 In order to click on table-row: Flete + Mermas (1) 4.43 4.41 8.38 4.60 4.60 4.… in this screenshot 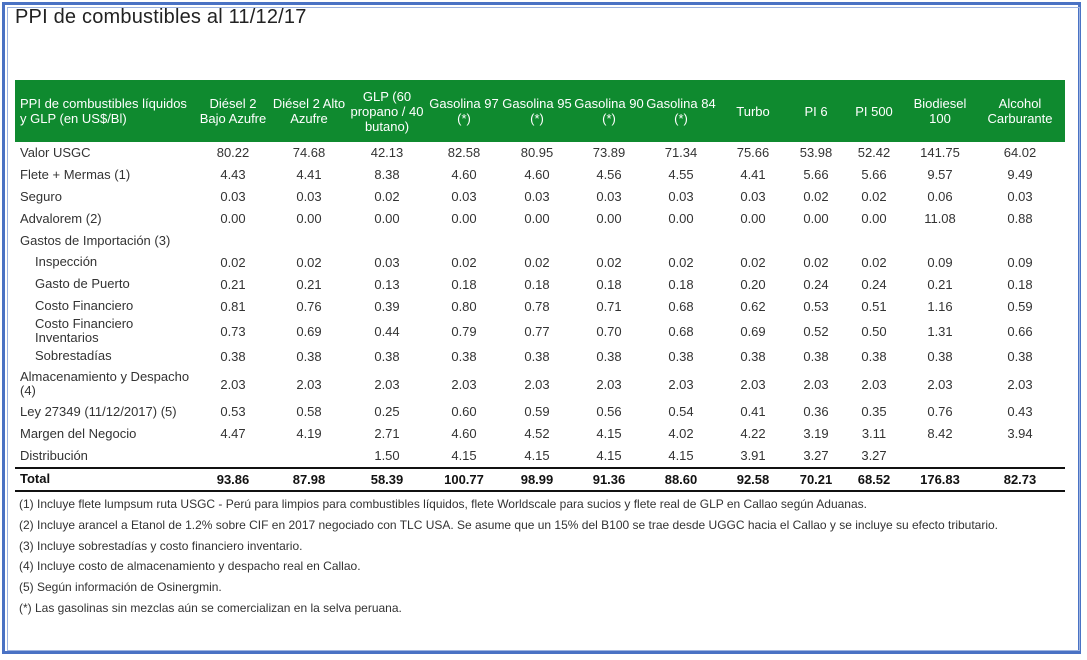, I will do `click(540, 175)`.